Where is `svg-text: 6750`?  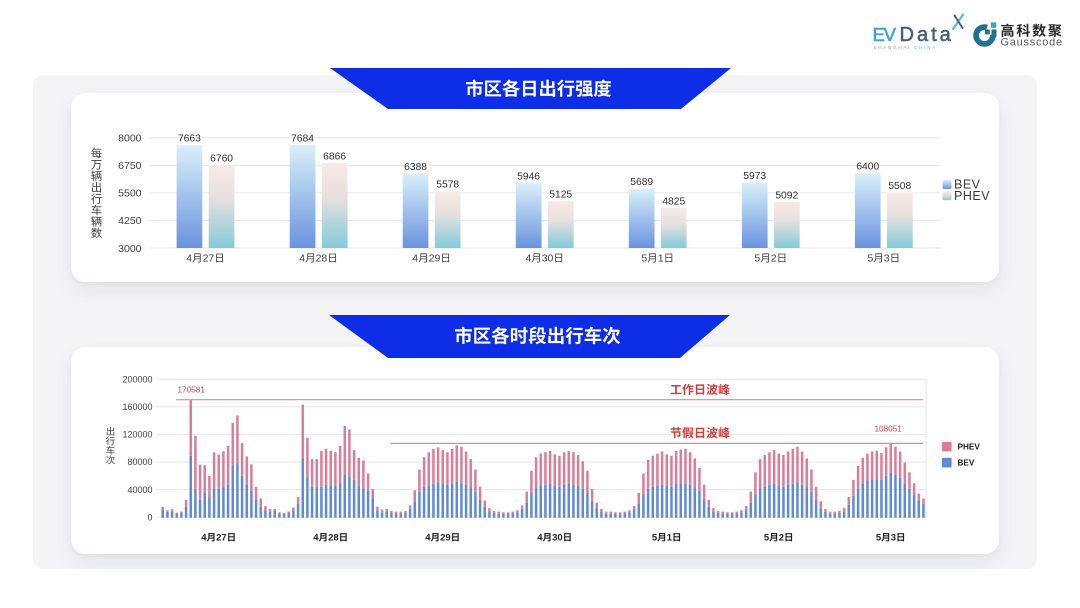
svg-text: 6750 is located at coordinates (130, 166).